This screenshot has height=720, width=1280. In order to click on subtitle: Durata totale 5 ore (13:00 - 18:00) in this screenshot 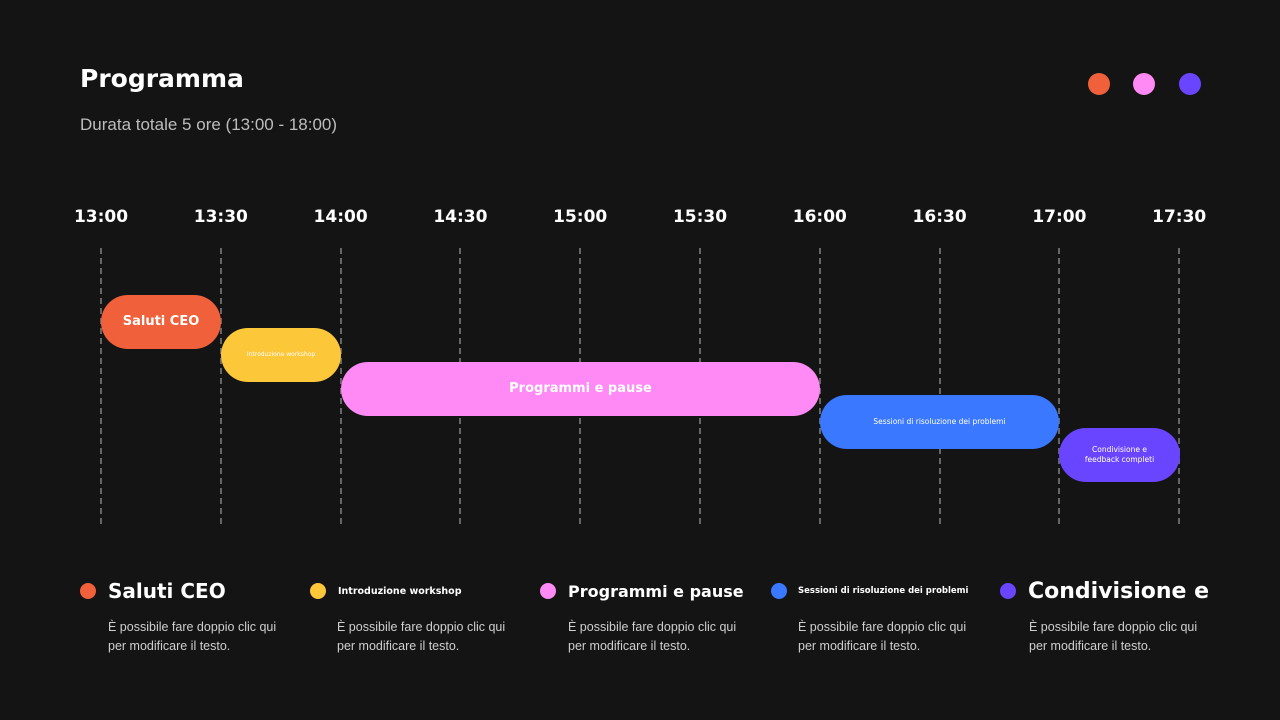, I will do `click(209, 124)`.